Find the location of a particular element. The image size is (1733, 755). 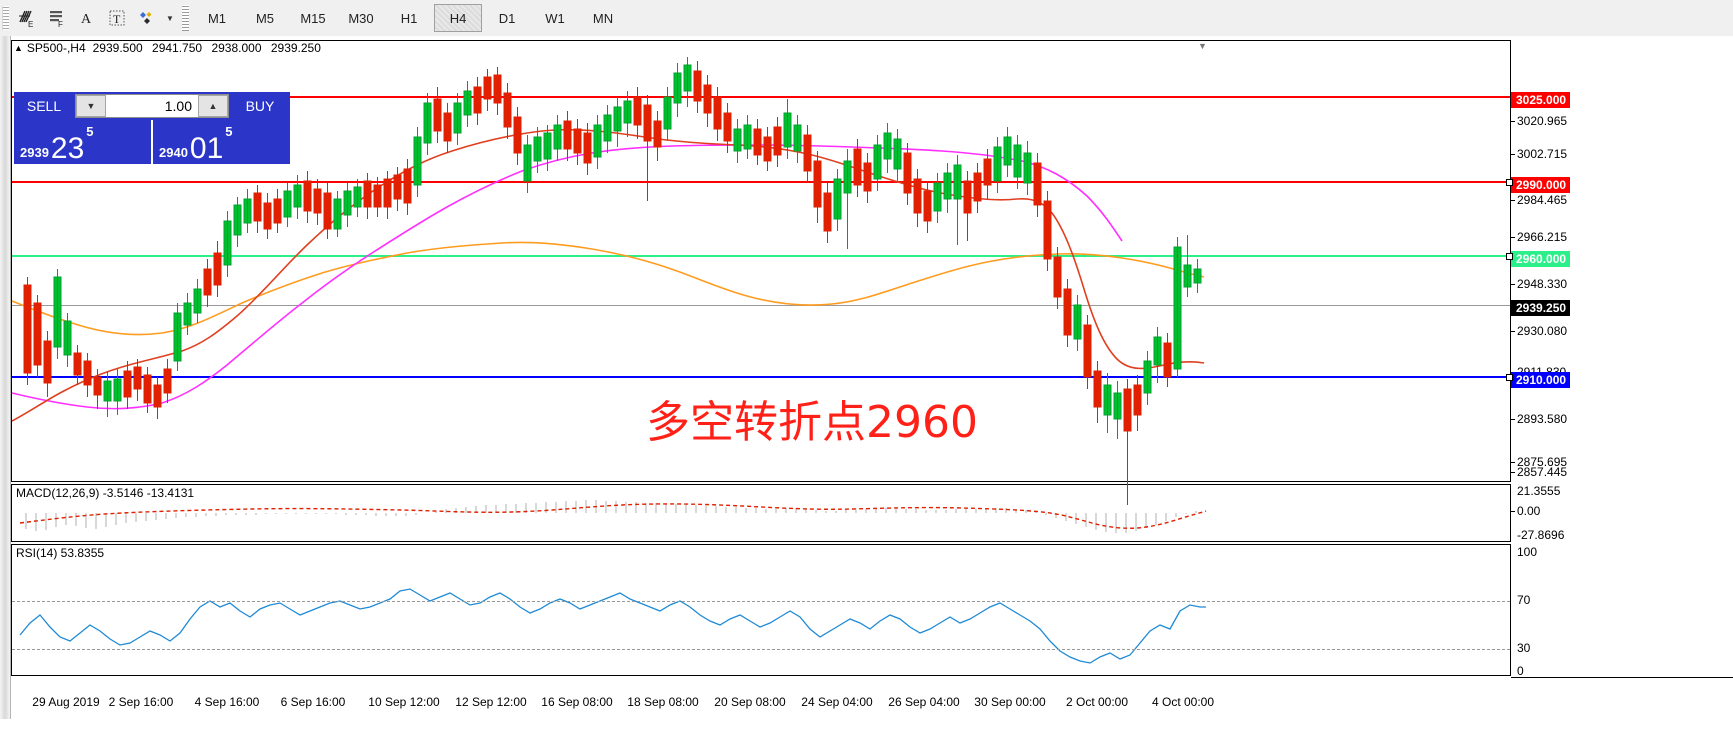

macd-axis: 21.3555 0.00 -27.8696 is located at coordinates (1622, 513).